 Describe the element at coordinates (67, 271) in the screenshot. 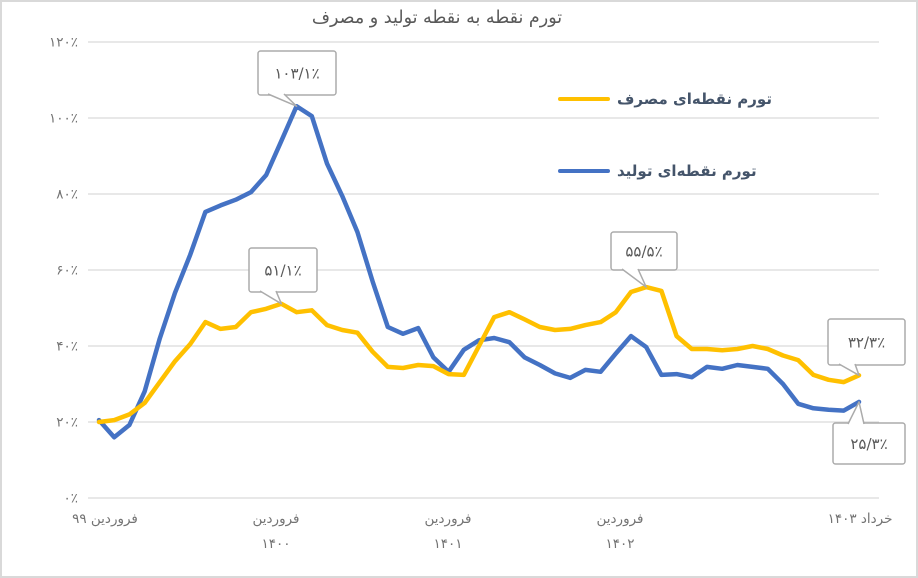

I see `y-tick-label: ۶۰٪` at that location.